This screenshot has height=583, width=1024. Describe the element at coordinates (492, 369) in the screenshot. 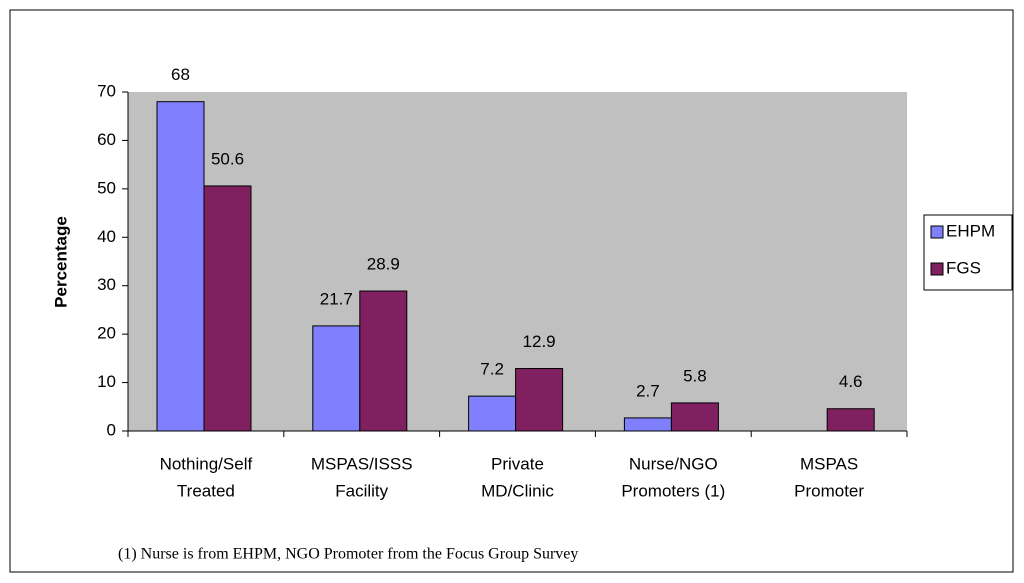

I see `data-label: 7.2` at that location.